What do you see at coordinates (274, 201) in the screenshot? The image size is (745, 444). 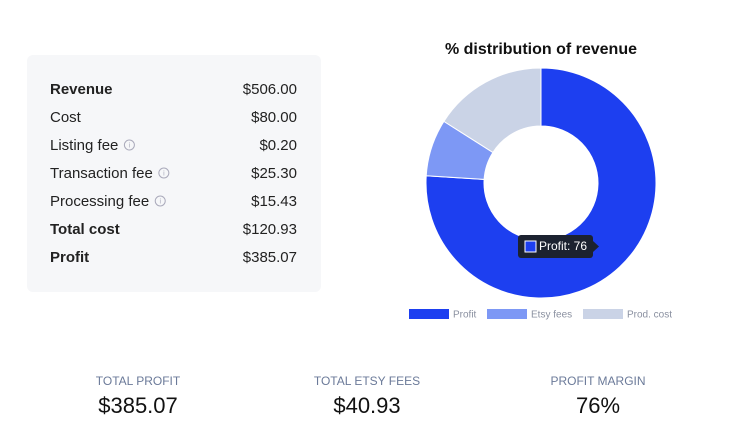 I see `row-value: $15.43` at bounding box center [274, 201].